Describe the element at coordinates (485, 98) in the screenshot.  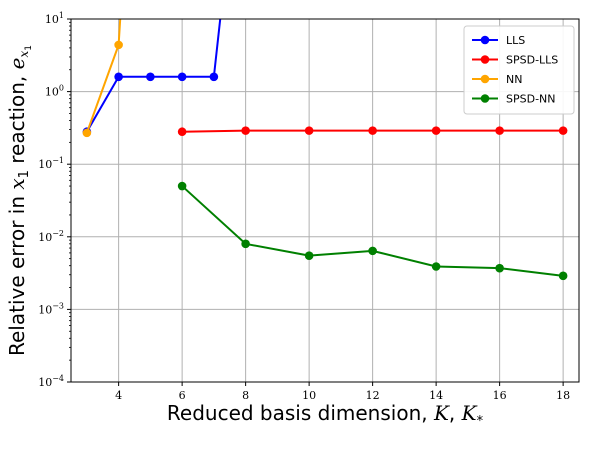
I see `legend-marker-spsd-nn` at that location.